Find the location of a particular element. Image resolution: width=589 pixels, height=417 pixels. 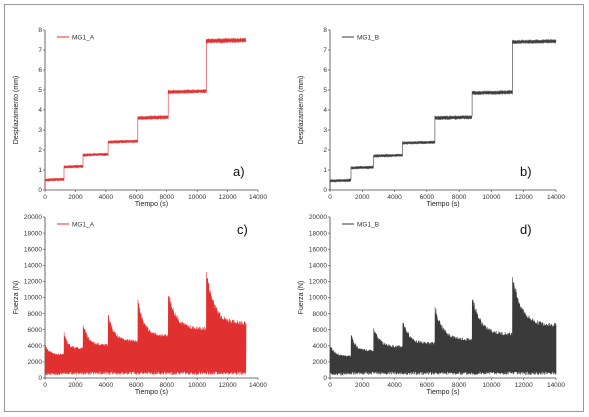

panel-label: b) is located at coordinates (526, 171).